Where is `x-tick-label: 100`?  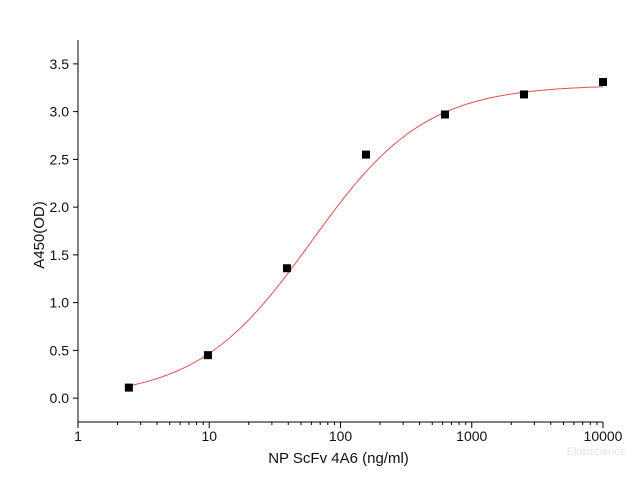 x-tick-label: 100 is located at coordinates (341, 436).